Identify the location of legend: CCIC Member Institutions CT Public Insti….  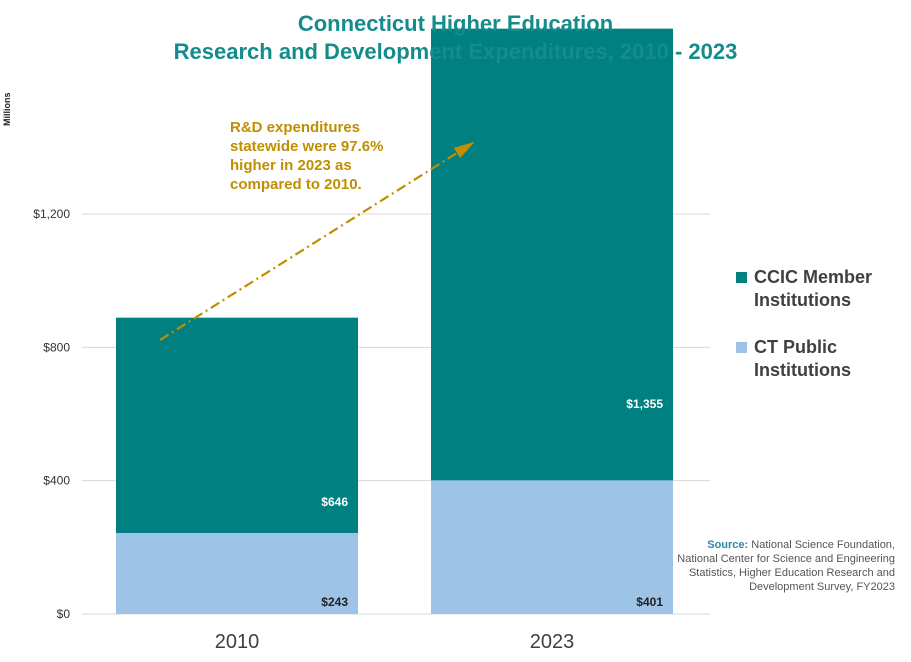
(823, 336).